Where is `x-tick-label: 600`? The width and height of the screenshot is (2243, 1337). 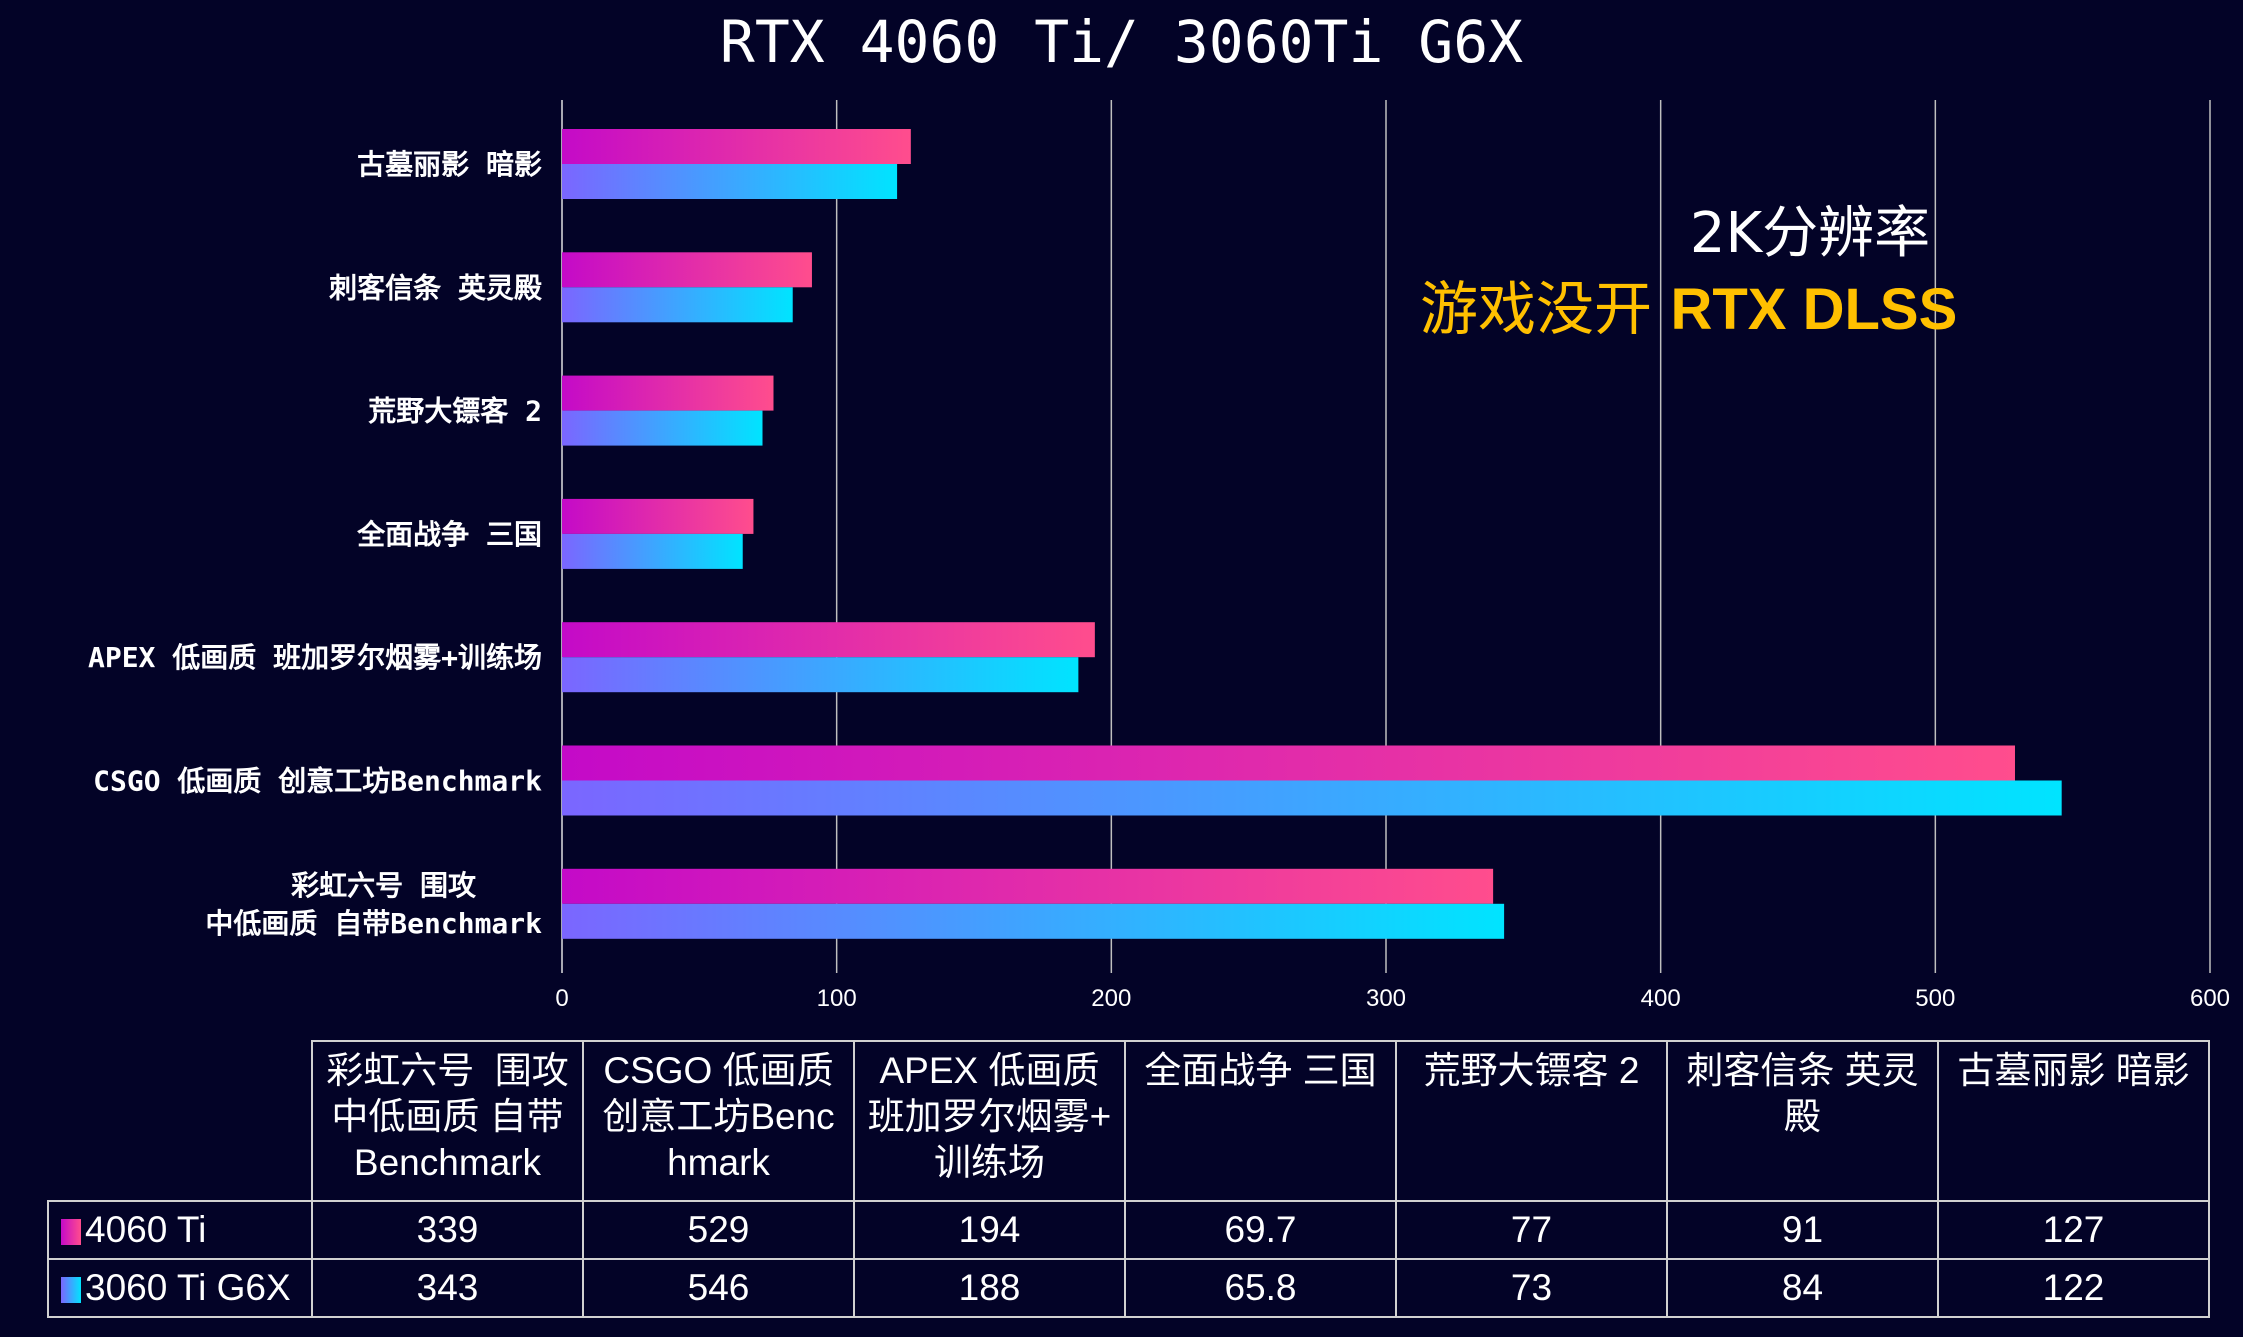 x-tick-label: 600 is located at coordinates (2210, 998).